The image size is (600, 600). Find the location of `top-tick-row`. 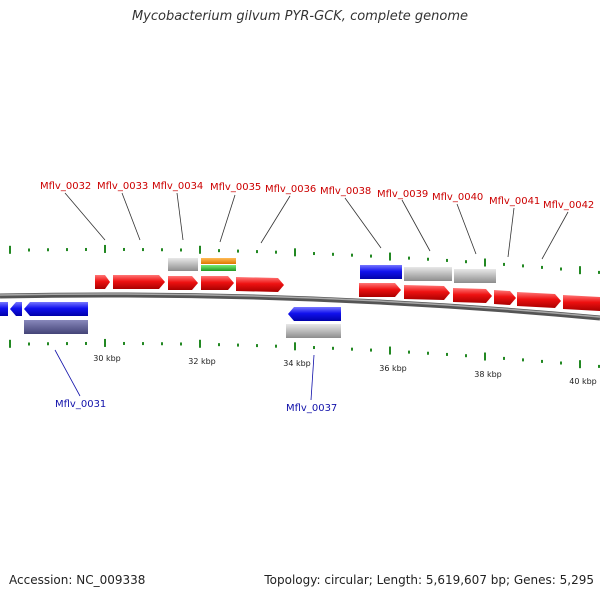

top-tick-row is located at coordinates (304, 259).